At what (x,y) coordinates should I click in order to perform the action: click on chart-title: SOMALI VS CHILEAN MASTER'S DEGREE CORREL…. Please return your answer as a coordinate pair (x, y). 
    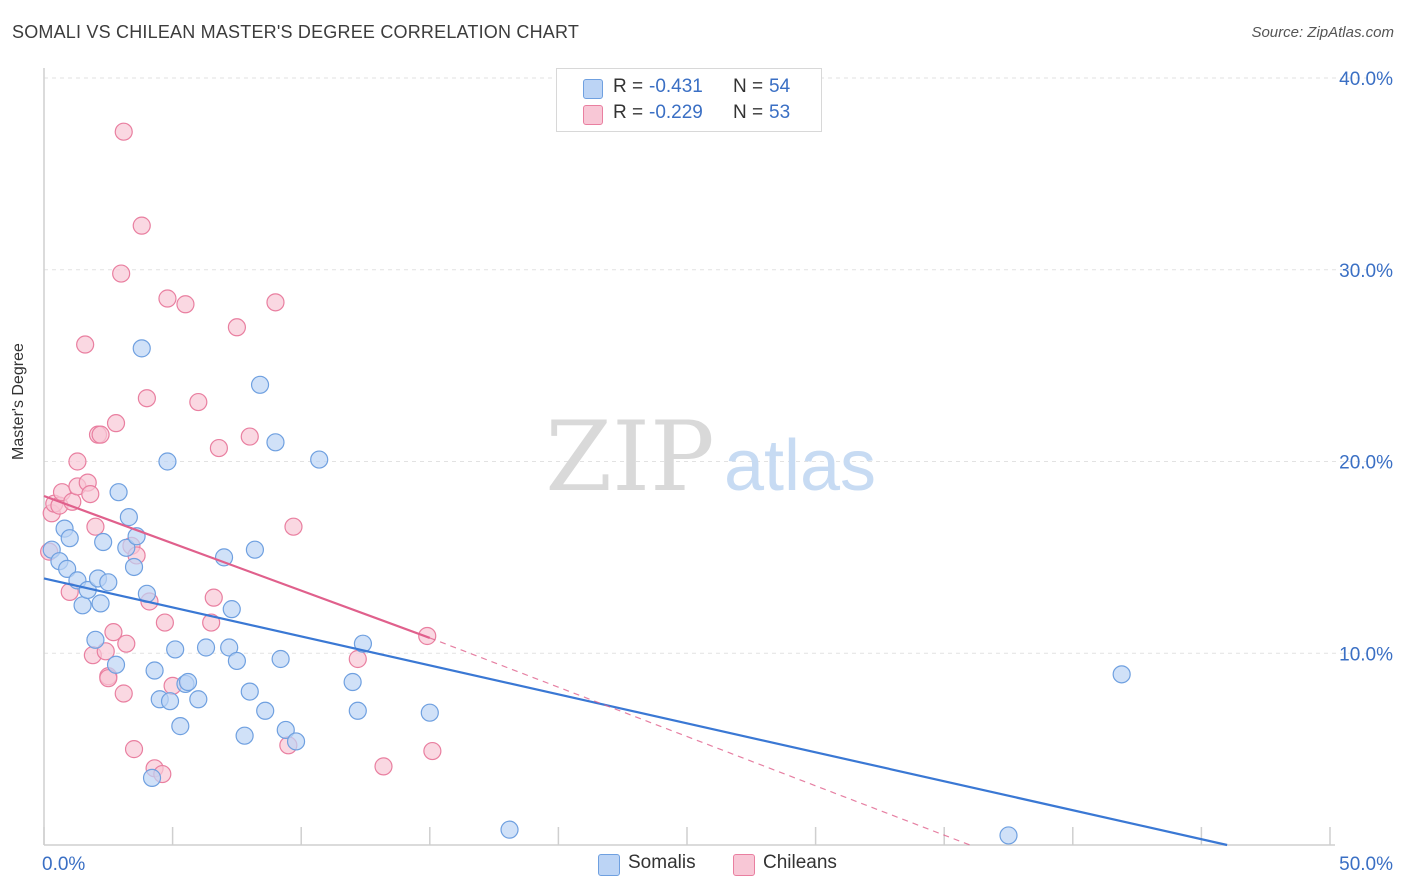
    Looking at the image, I should click on (296, 32).